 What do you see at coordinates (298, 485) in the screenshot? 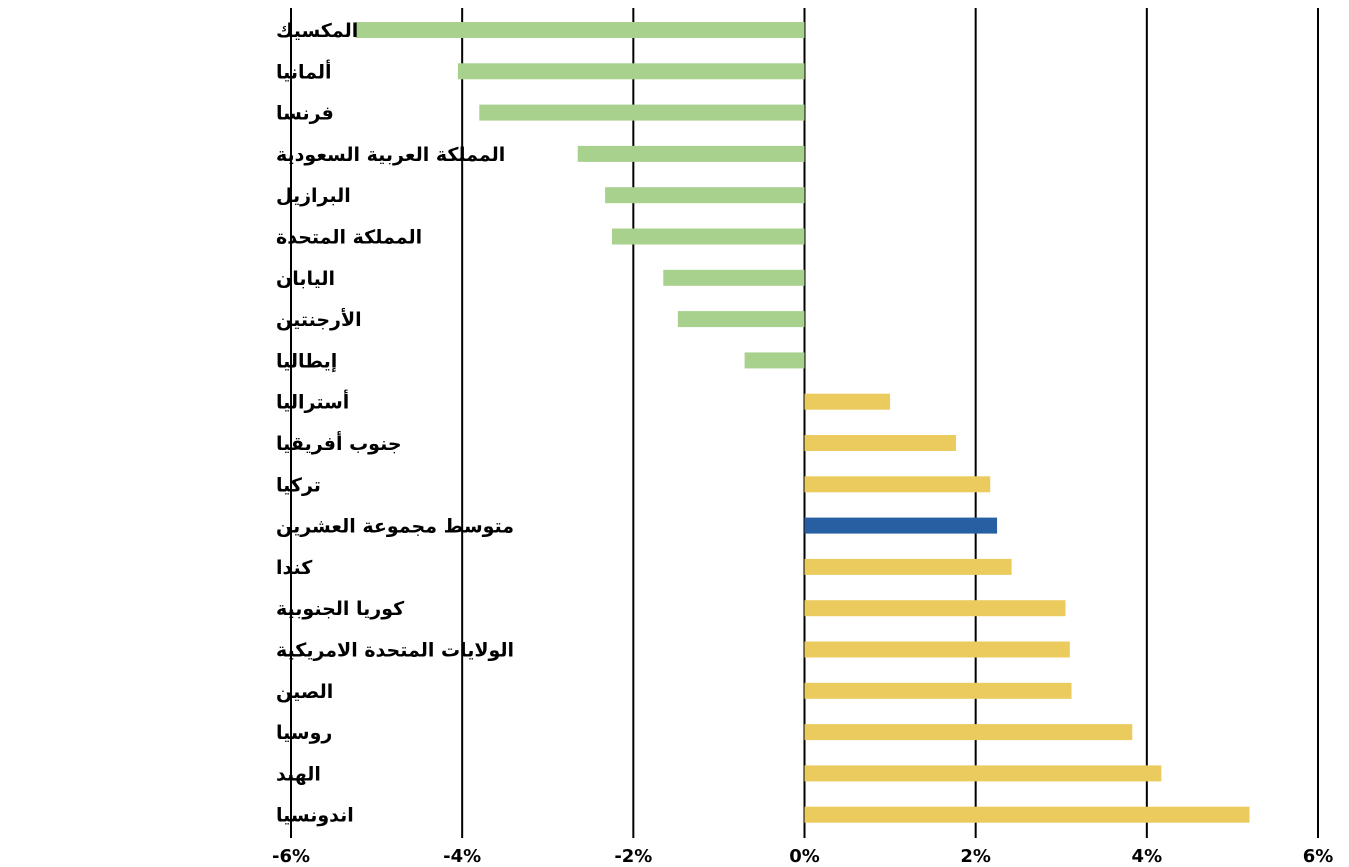
I see `category-label: تركيا` at bounding box center [298, 485].